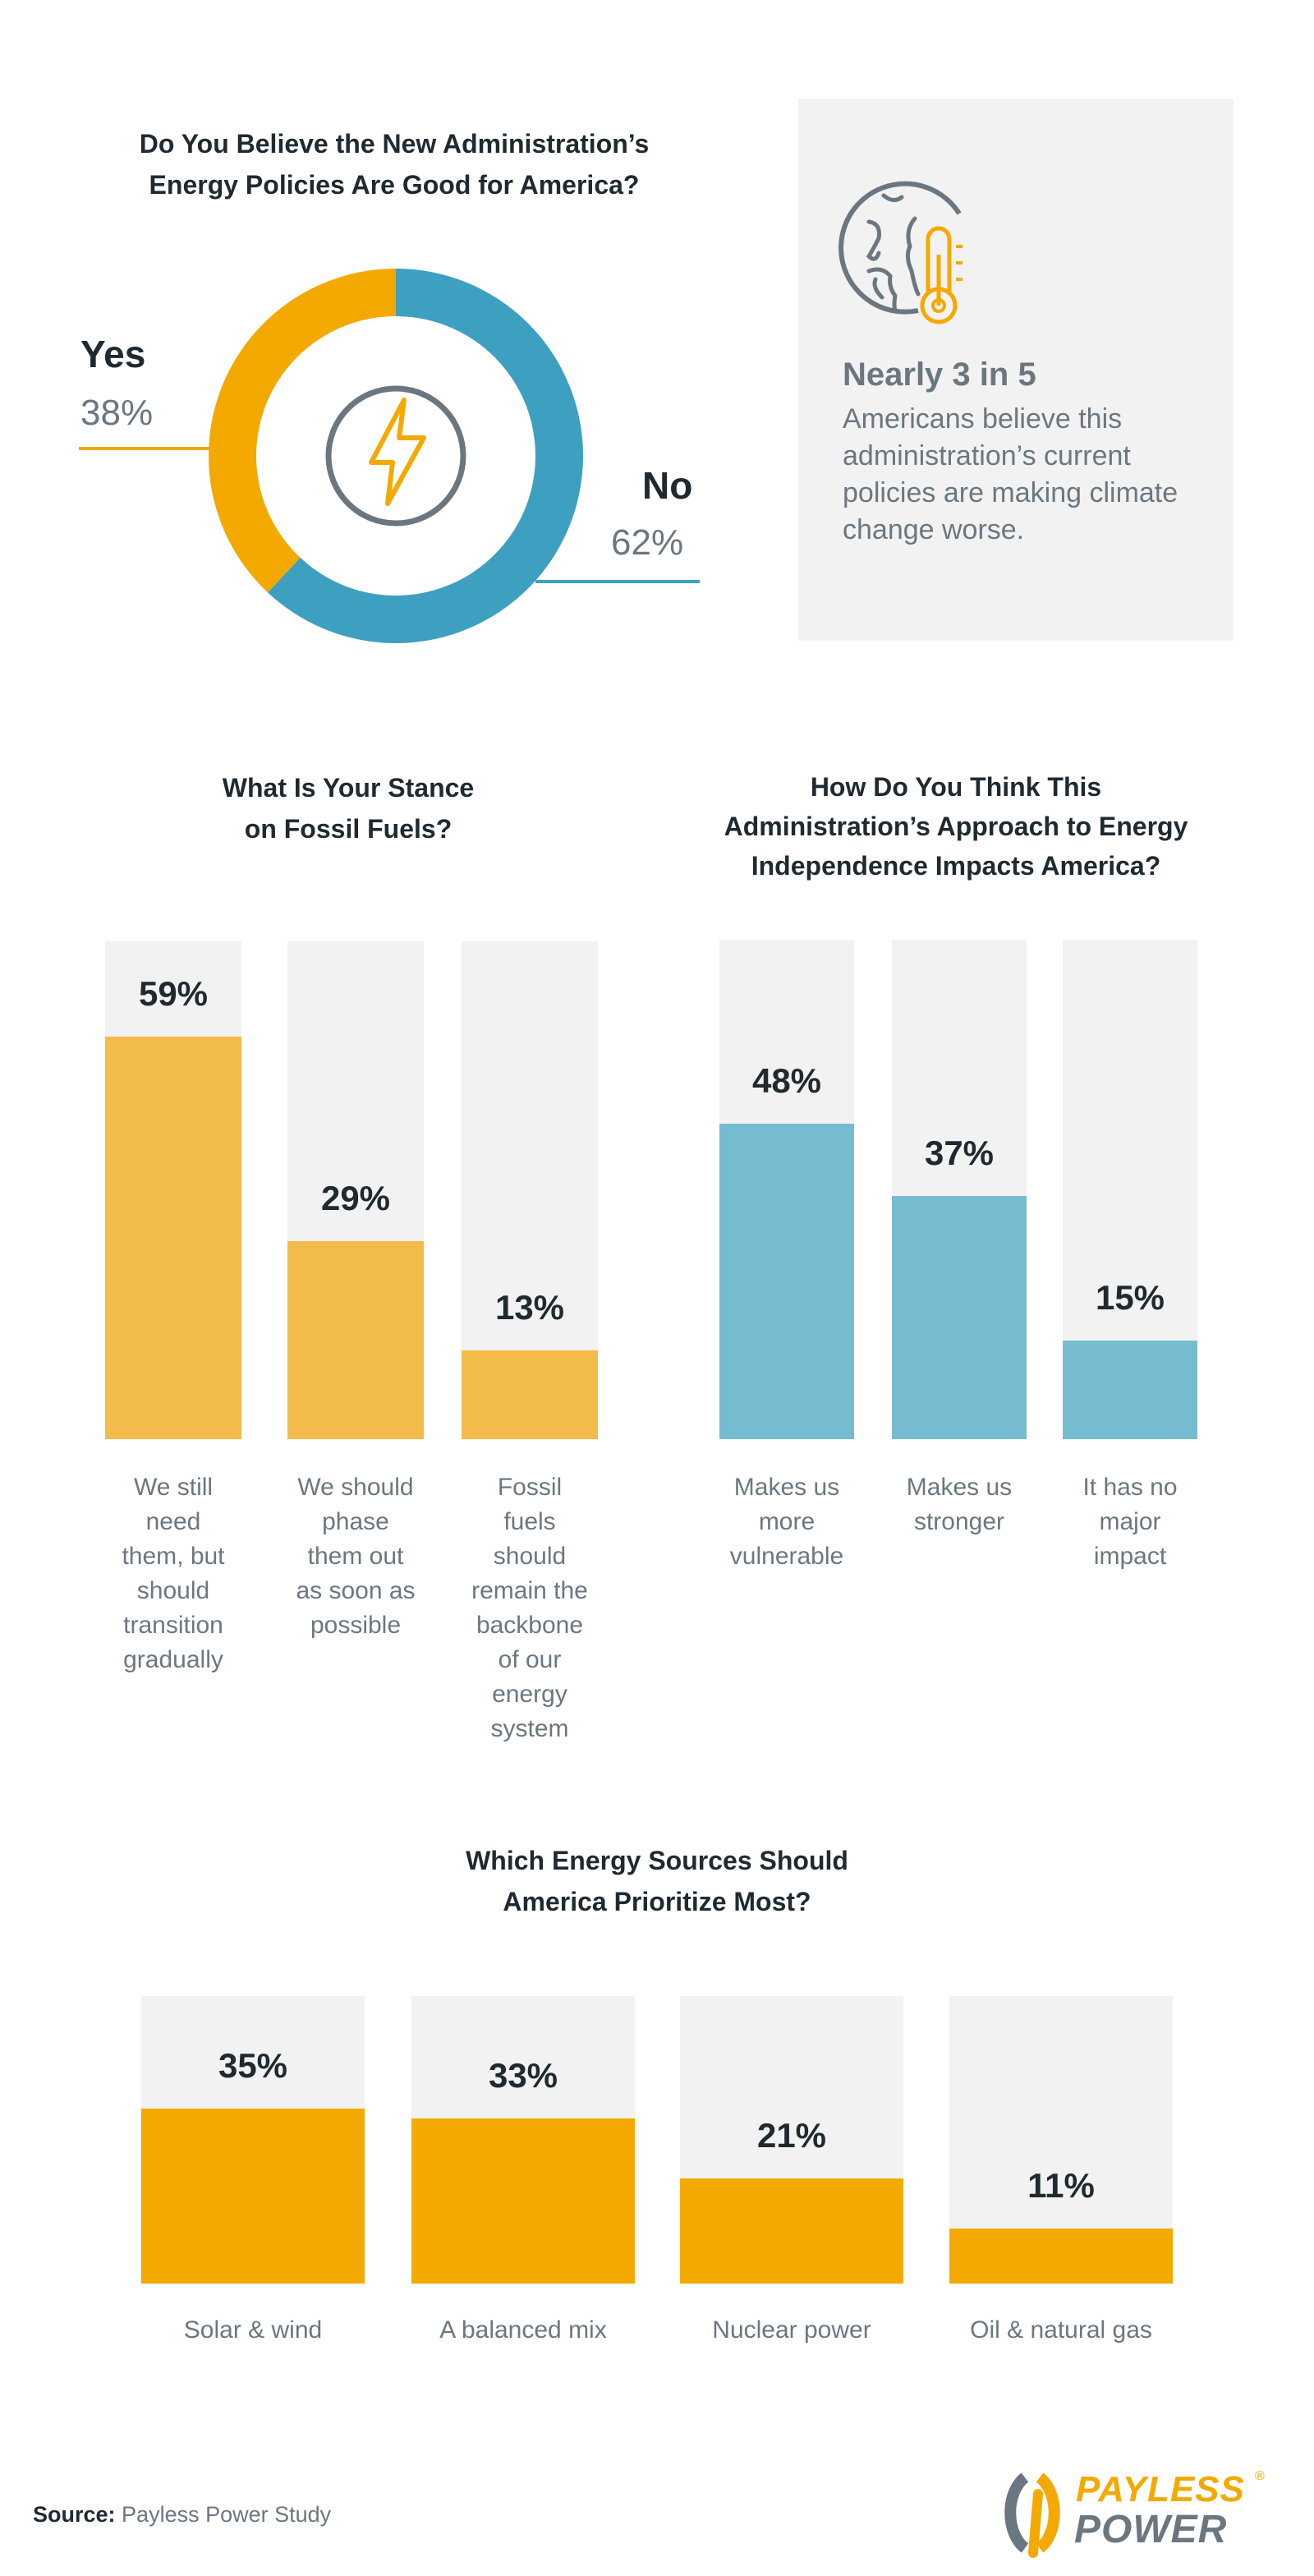 The width and height of the screenshot is (1314, 2576). I want to click on donut-title-line: Do You Believe the New Administration’s, so click(394, 144).